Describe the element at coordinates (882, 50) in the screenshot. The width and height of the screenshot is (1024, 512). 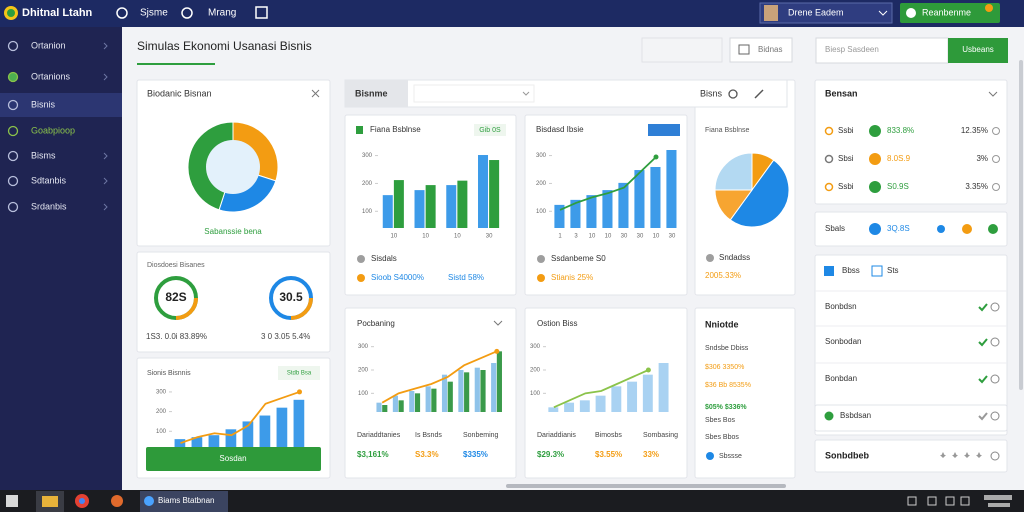
I see `search-input` at that location.